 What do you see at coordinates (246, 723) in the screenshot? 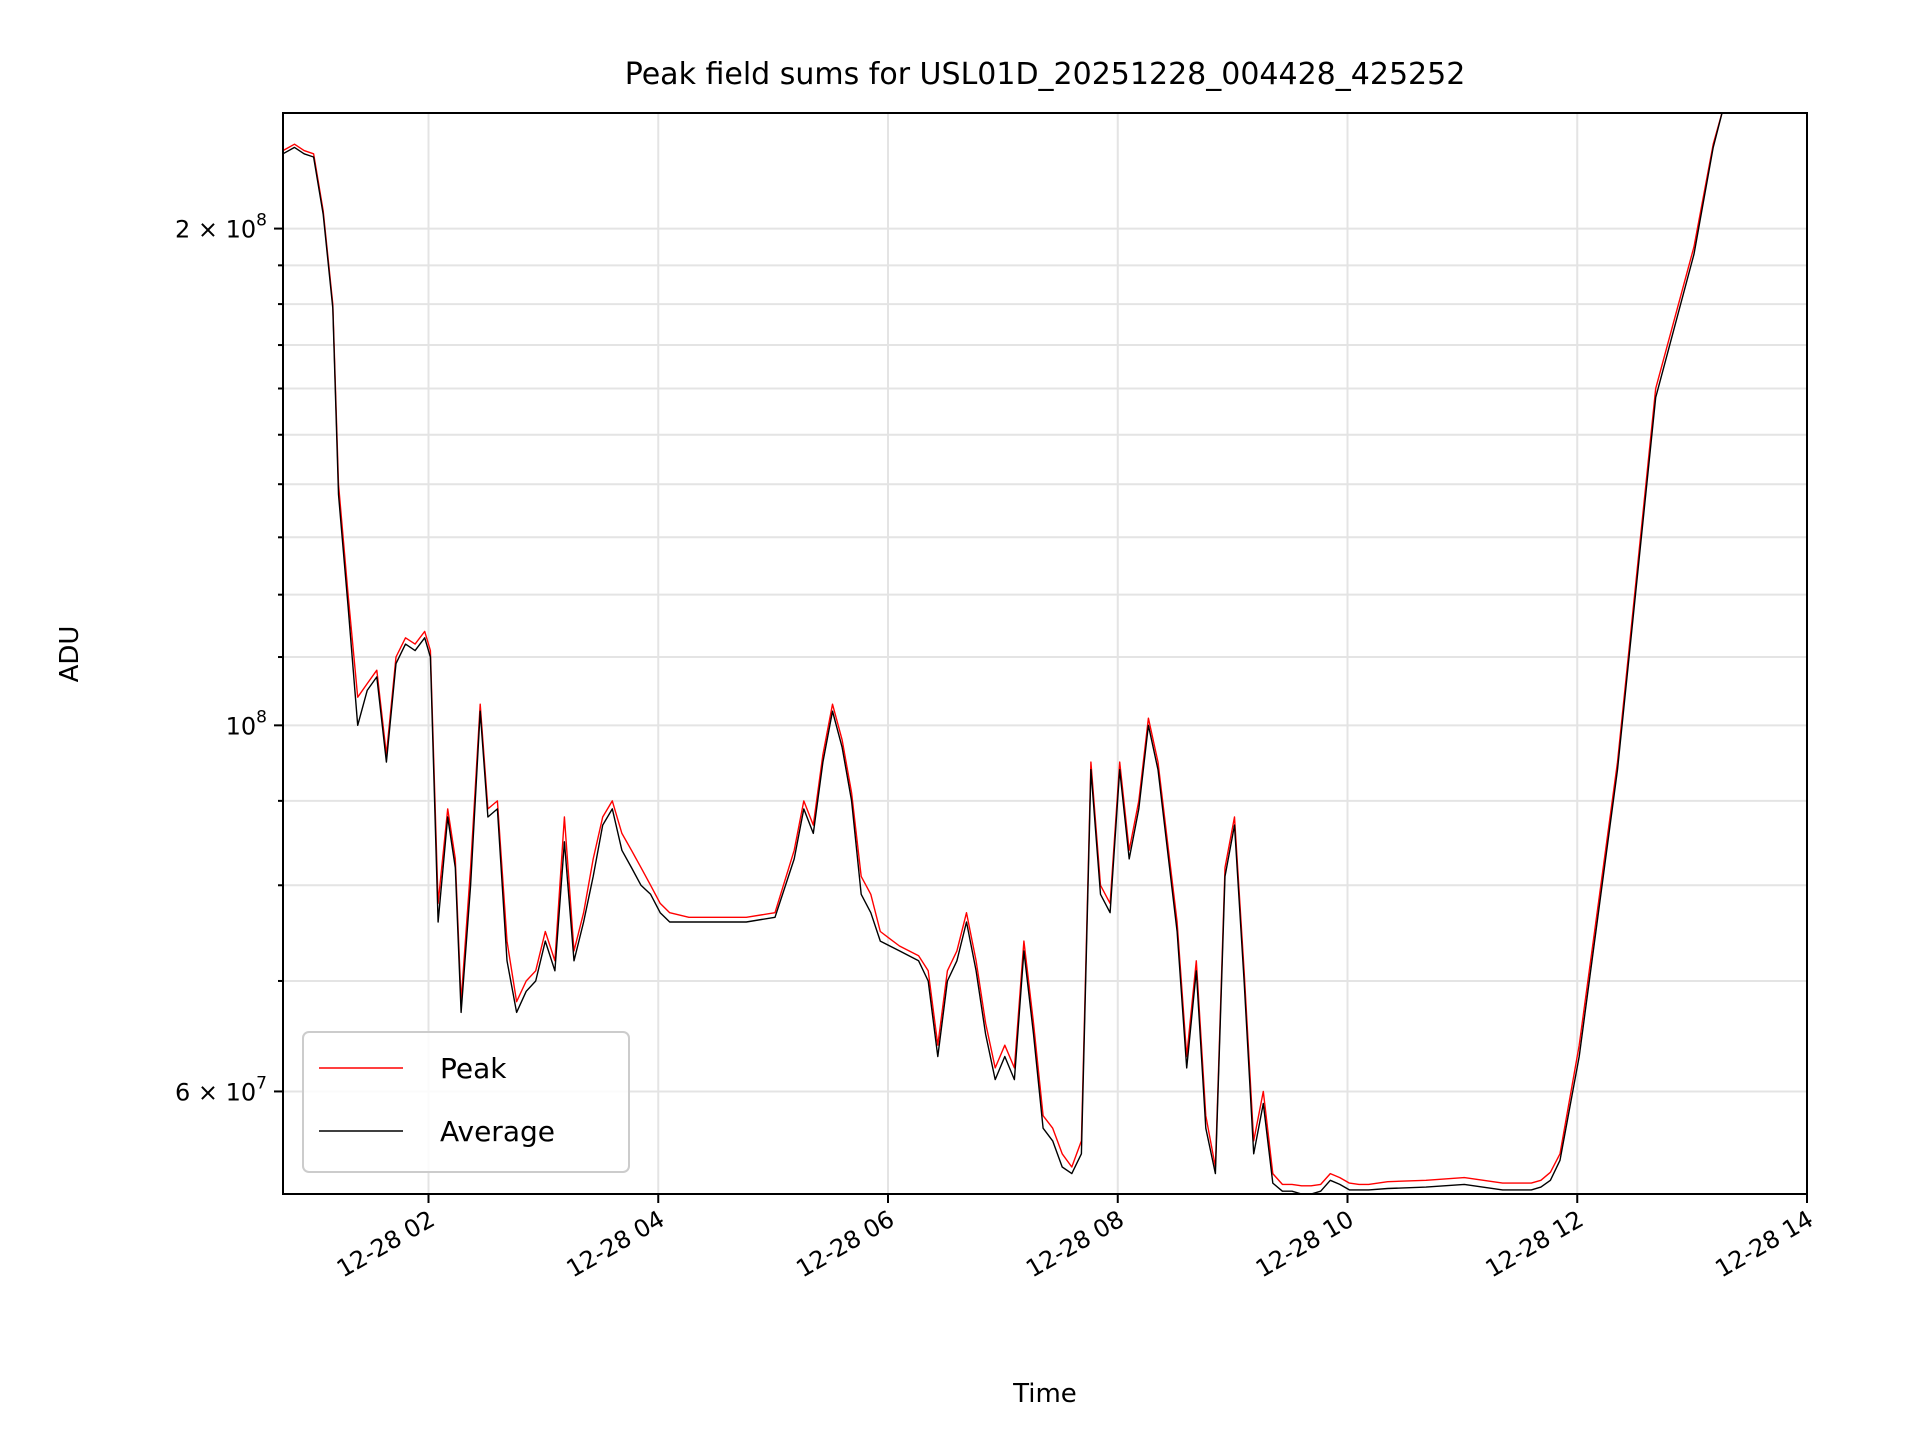
I see `y-tick-label: 108` at bounding box center [246, 723].